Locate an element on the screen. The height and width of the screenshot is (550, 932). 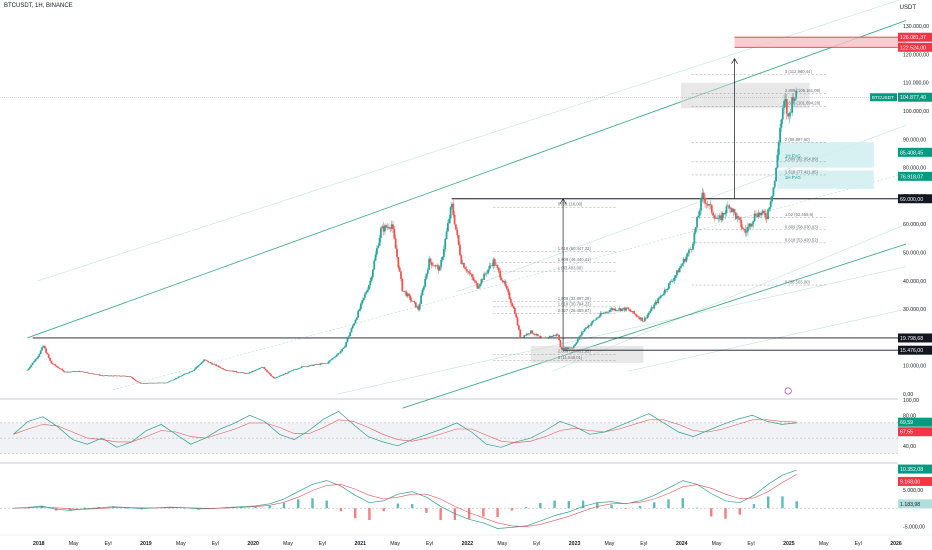
target-badge: 126.081,37 is located at coordinates (915, 37).